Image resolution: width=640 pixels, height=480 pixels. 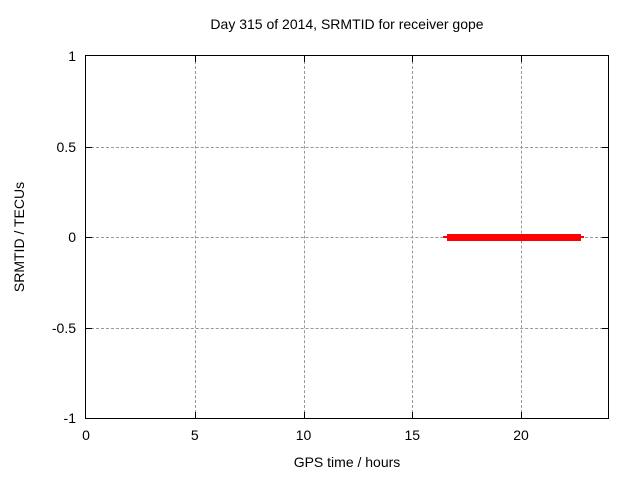 I want to click on x-axis-label: GPS time / hours, so click(x=347, y=462).